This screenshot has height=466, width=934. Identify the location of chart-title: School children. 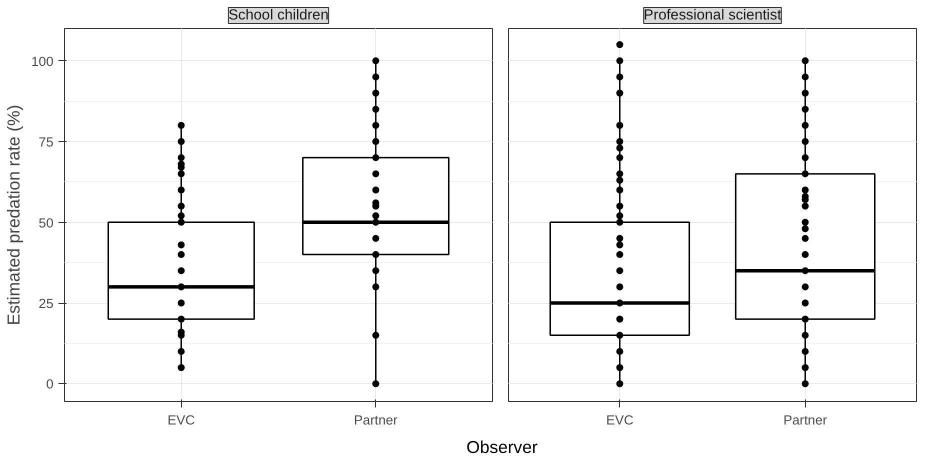
(278, 16).